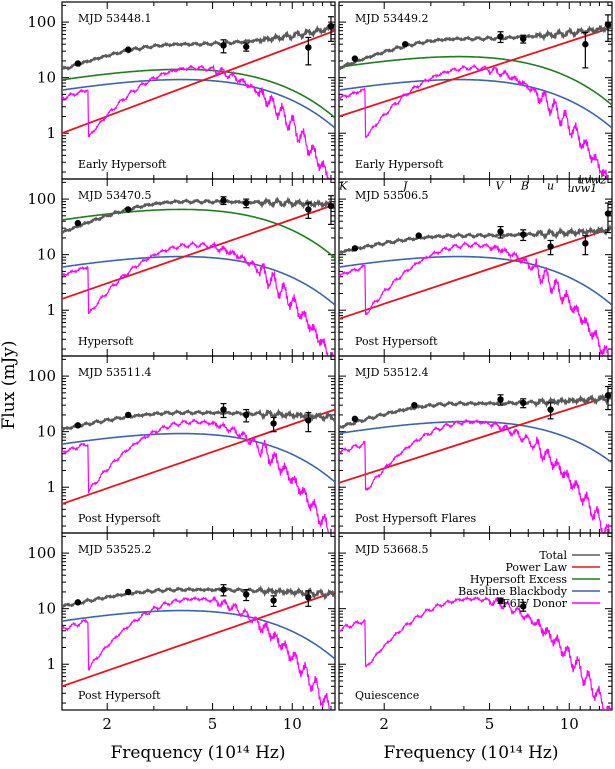 This screenshot has height=769, width=615. Describe the element at coordinates (535, 603) in the screenshot. I see `legend-label: F6IV Donor` at that location.